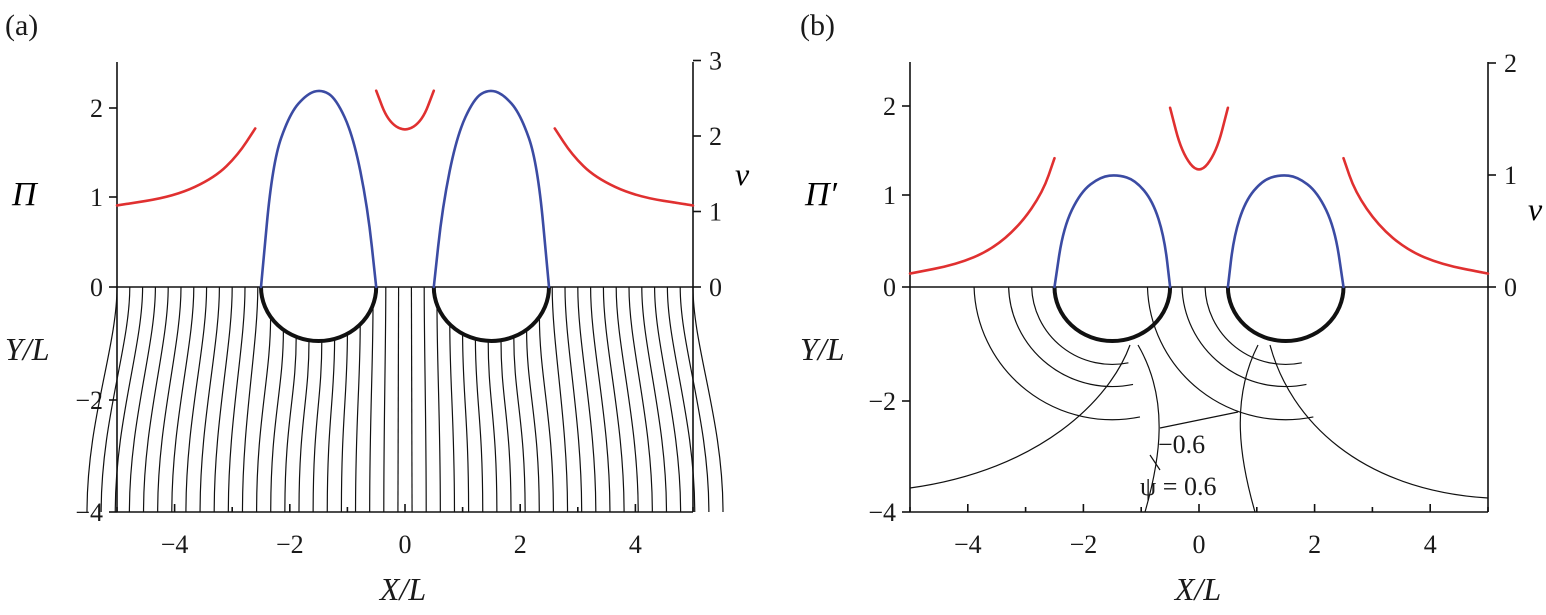 The image size is (1546, 615). Describe the element at coordinates (1178, 486) in the screenshot. I see `annotation-psi-0-6: ψ = 0.6` at that location.